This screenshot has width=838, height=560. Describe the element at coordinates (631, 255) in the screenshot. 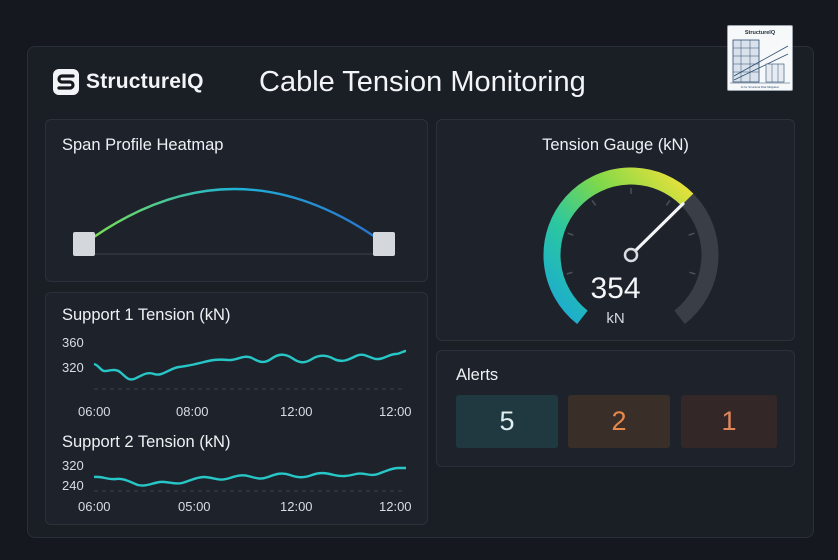

I see `gauge-hub` at that location.